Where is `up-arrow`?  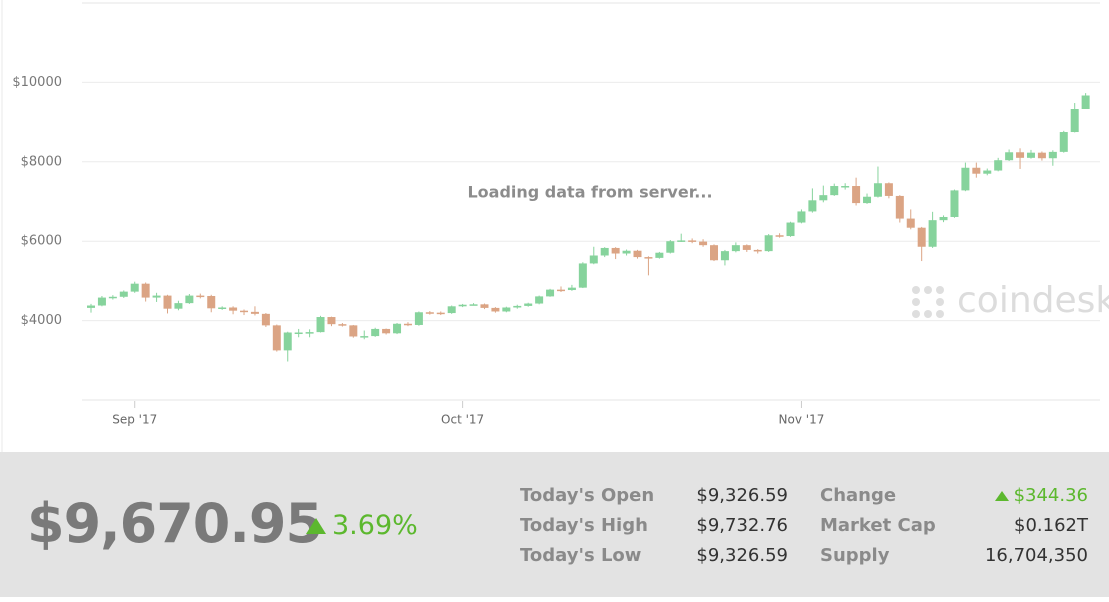
up-arrow is located at coordinates (316, 525).